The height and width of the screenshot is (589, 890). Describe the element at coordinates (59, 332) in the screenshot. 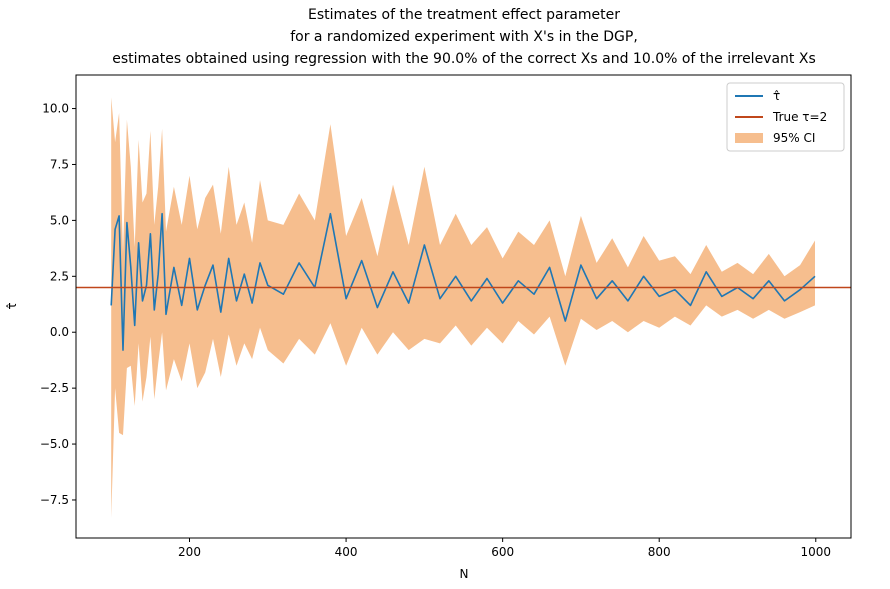

I see `y-tick-label: 0.0` at that location.